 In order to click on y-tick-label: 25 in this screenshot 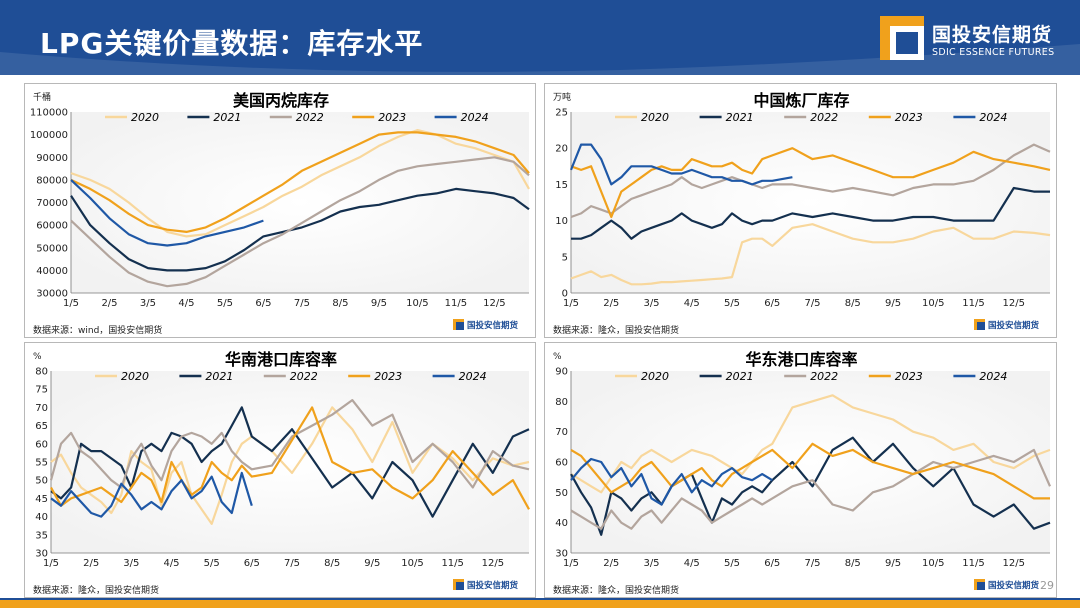, I will do `click(561, 113)`.